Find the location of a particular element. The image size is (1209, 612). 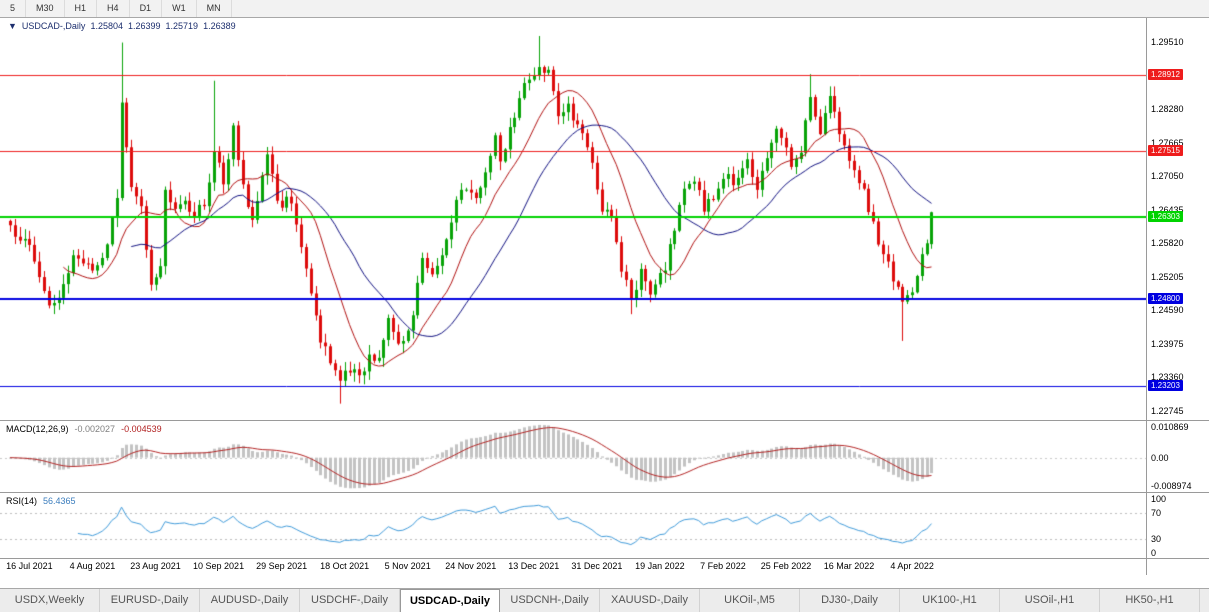

tab-usdcnh-daily: USDCNH-,Daily is located at coordinates (550, 600).